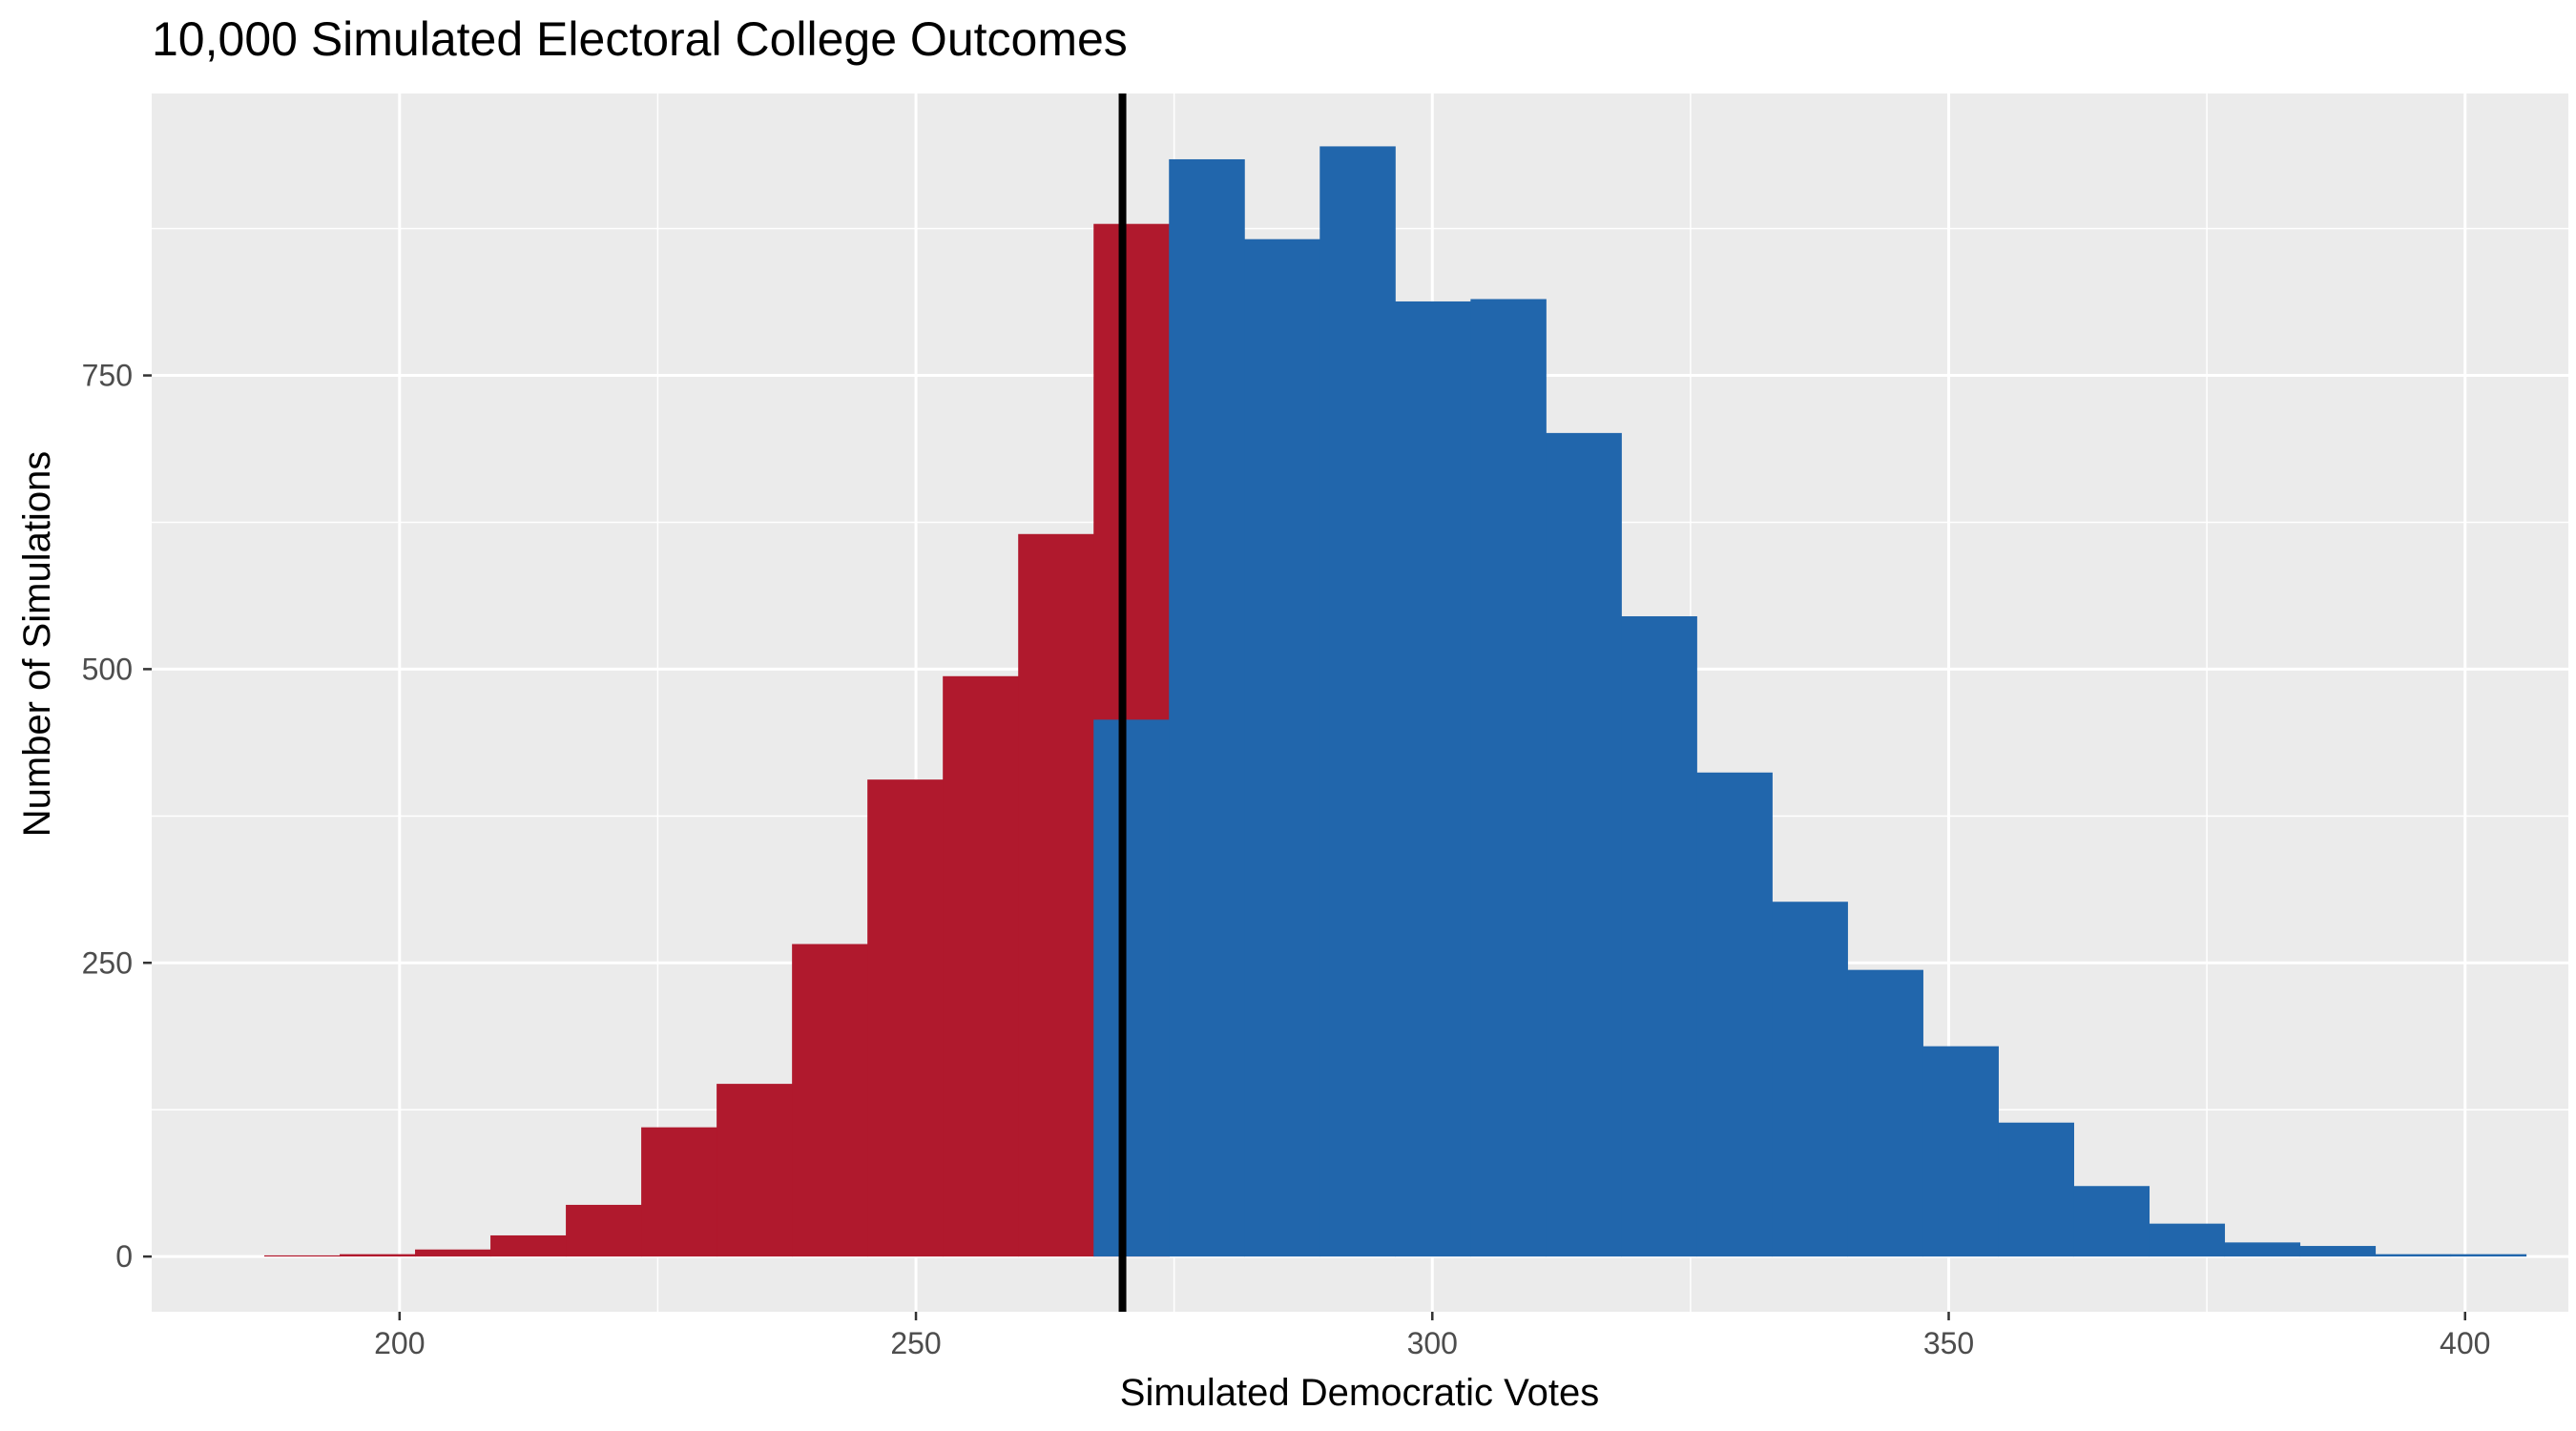 The image size is (2576, 1431). What do you see at coordinates (1432, 1343) in the screenshot?
I see `x-tick-label: 300` at bounding box center [1432, 1343].